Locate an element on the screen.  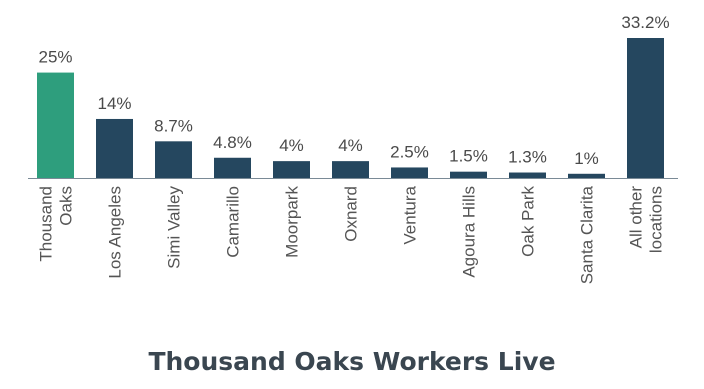
value-label-4: 4% is located at coordinates (291, 145).